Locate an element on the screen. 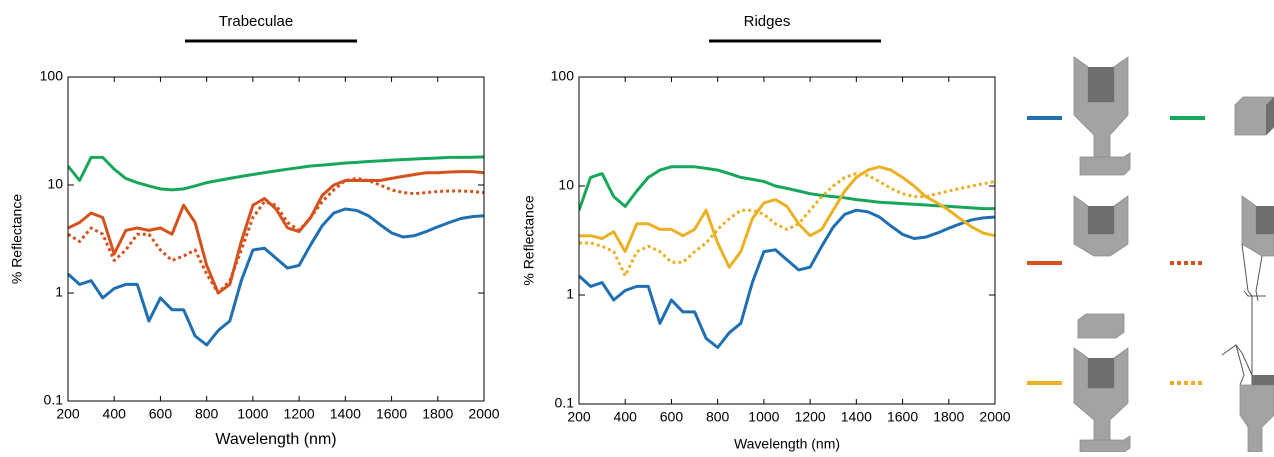  chart-title: Trabeculae is located at coordinates (256, 21).